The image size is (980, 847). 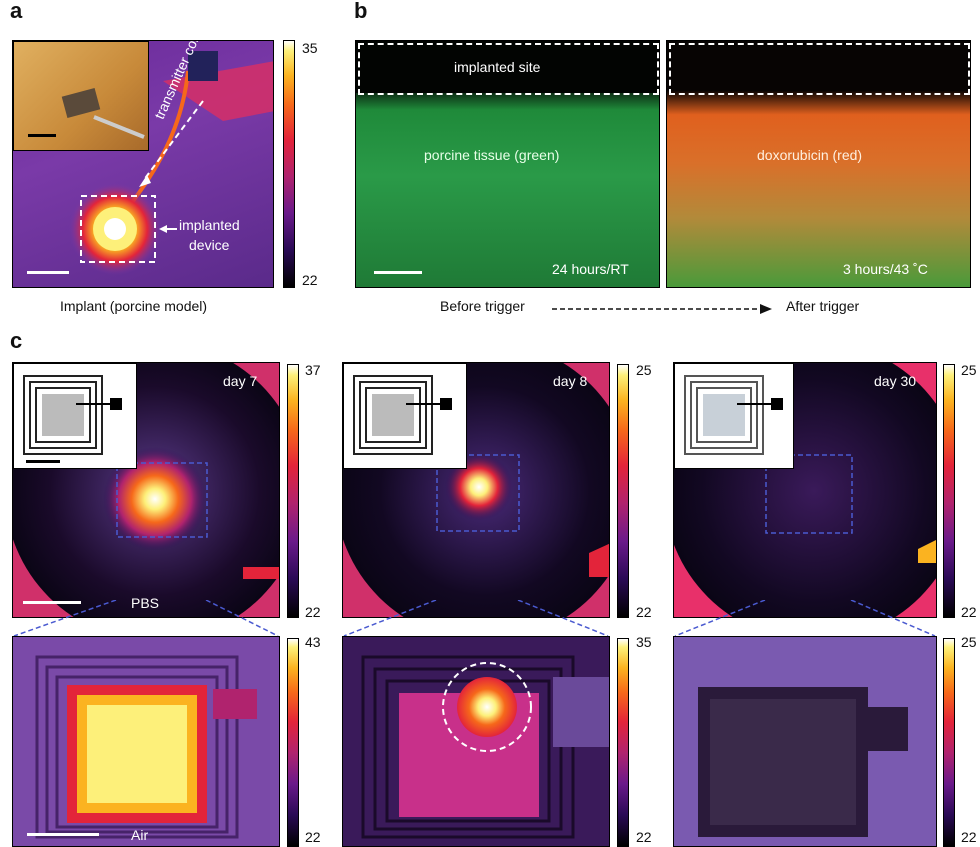 I want to click on day8-thermal-image: day 8, so click(x=476, y=490).